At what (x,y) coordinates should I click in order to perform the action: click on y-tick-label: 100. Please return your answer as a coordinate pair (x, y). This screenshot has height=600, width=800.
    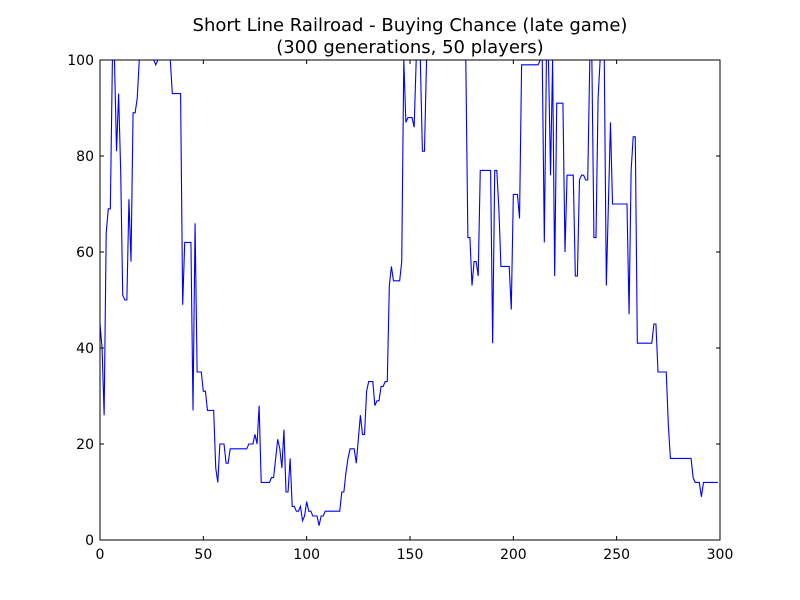
    Looking at the image, I should click on (80, 61).